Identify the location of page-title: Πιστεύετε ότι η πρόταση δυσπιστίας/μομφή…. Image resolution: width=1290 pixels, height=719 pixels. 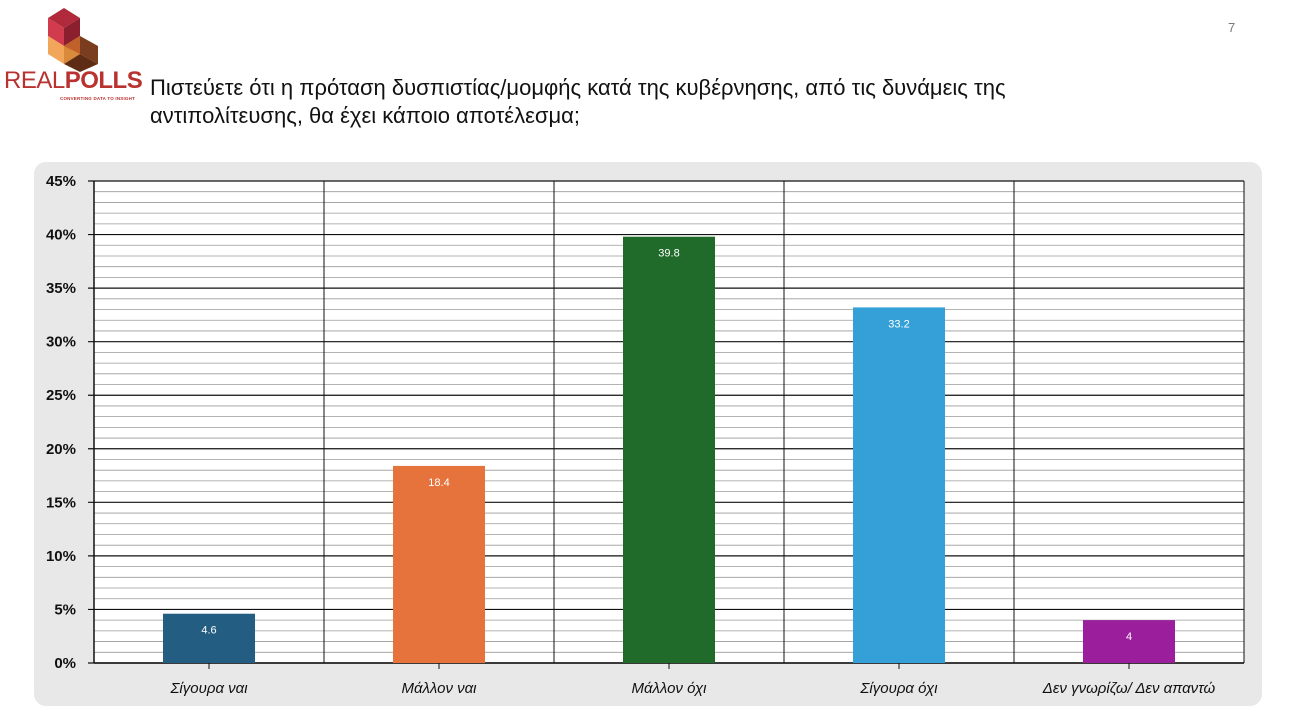
(578, 101).